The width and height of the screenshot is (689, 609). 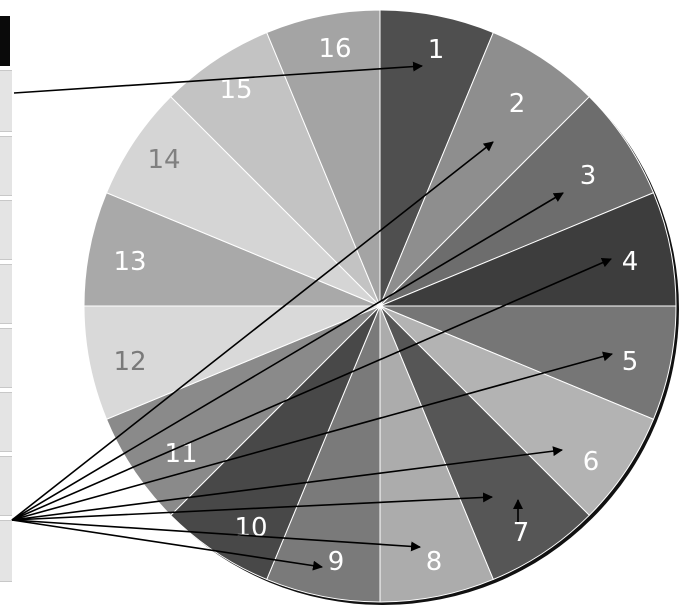 I want to click on segment-number-label: 1, so click(x=436, y=50).